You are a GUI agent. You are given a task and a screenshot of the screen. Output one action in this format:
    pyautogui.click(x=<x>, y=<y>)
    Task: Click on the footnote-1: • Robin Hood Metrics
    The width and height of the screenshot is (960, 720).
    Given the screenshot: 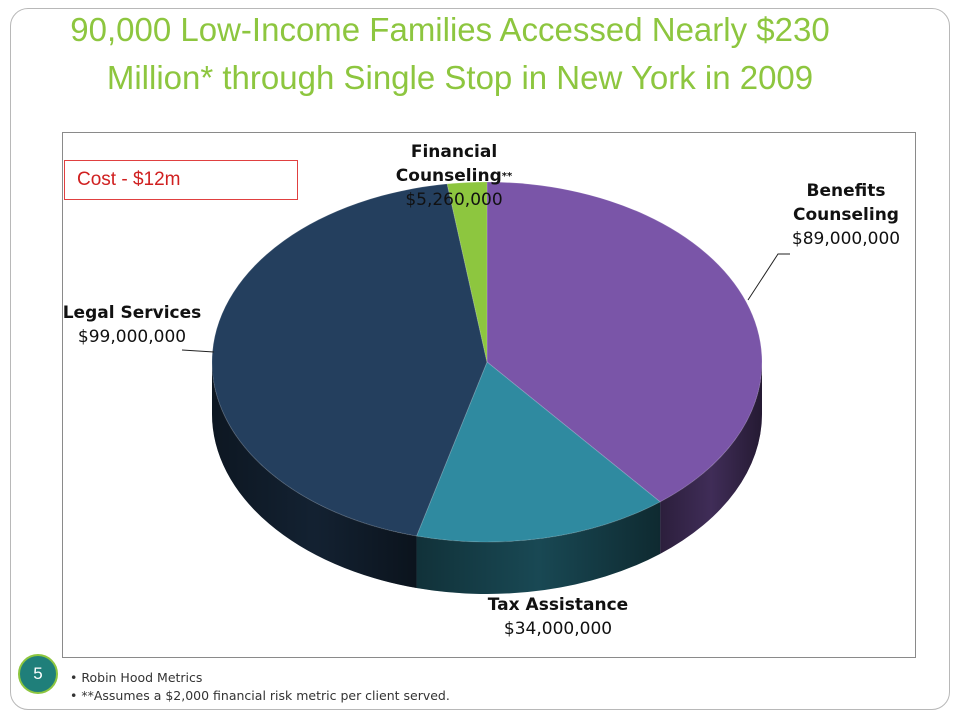 What is the action you would take?
    pyautogui.click(x=136, y=677)
    